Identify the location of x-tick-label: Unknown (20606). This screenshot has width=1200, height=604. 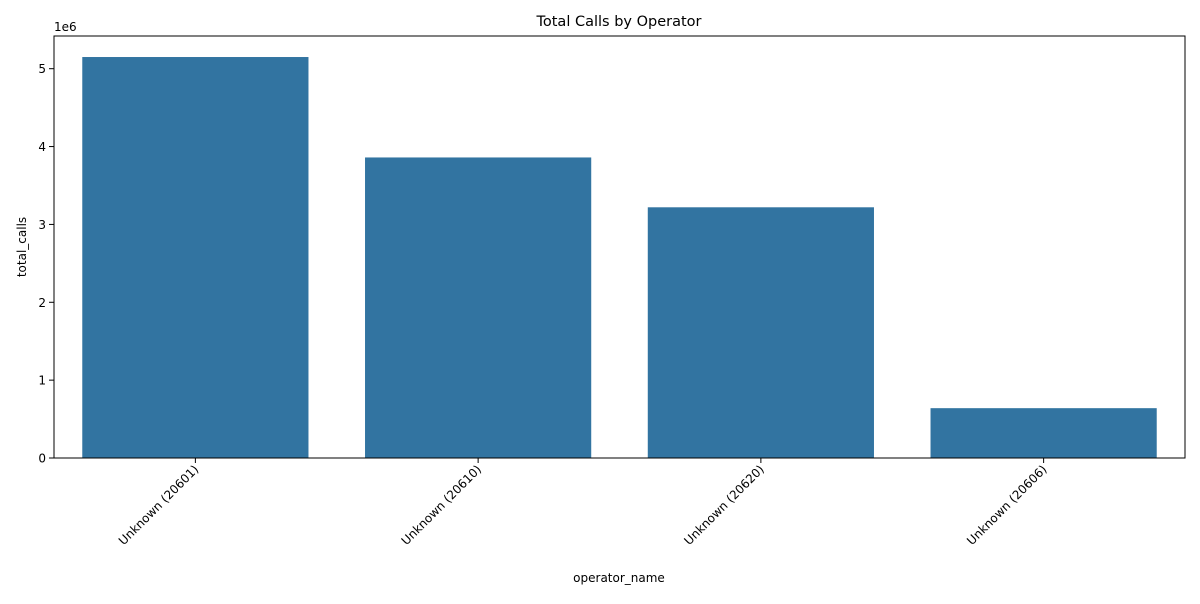
(1007, 505).